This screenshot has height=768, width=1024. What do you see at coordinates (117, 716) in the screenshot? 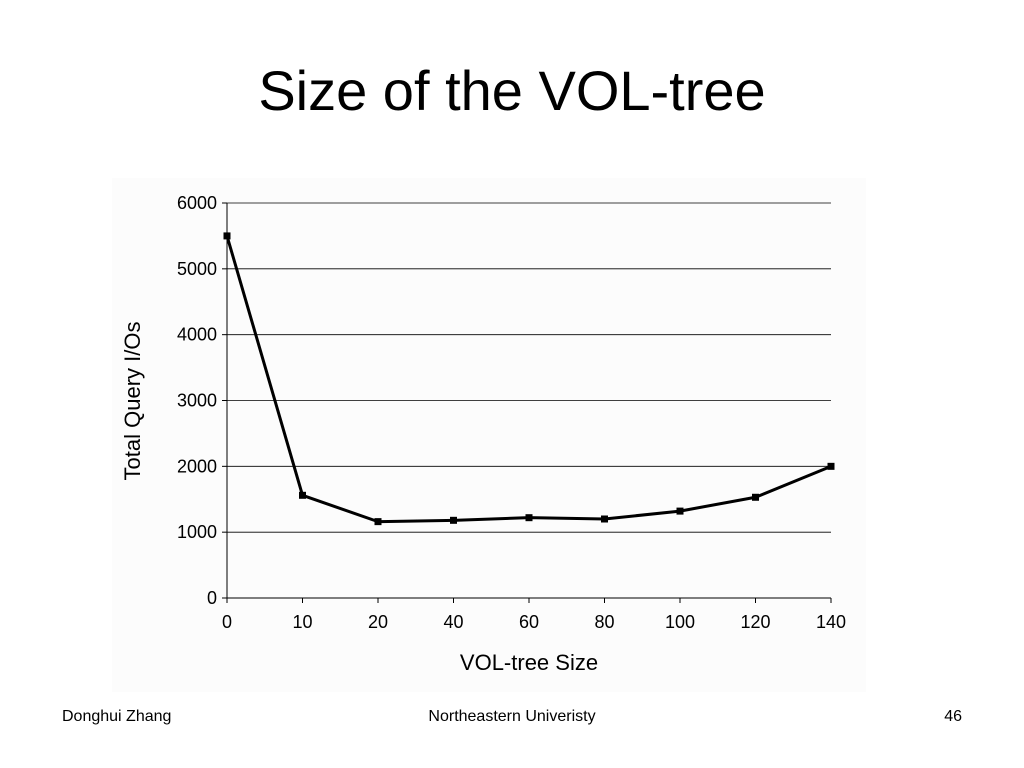
I see `footer-author: Donghui Zhang` at bounding box center [117, 716].